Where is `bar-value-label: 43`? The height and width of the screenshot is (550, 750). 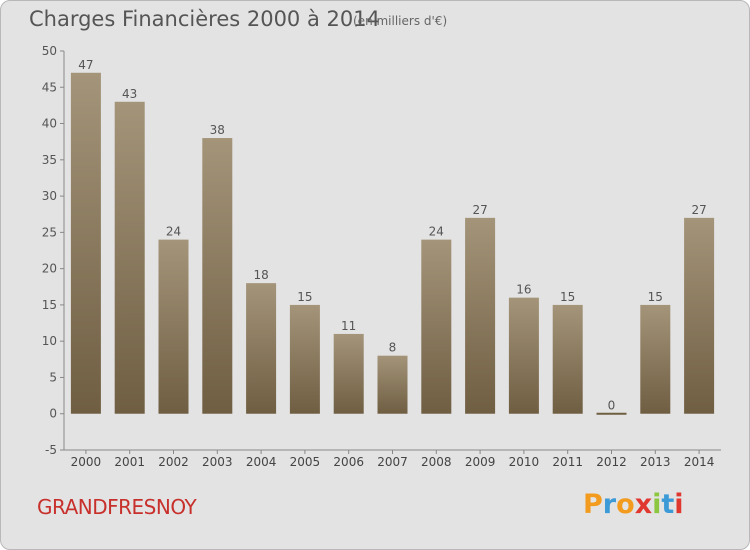 bar-value-label: 43 is located at coordinates (129, 94).